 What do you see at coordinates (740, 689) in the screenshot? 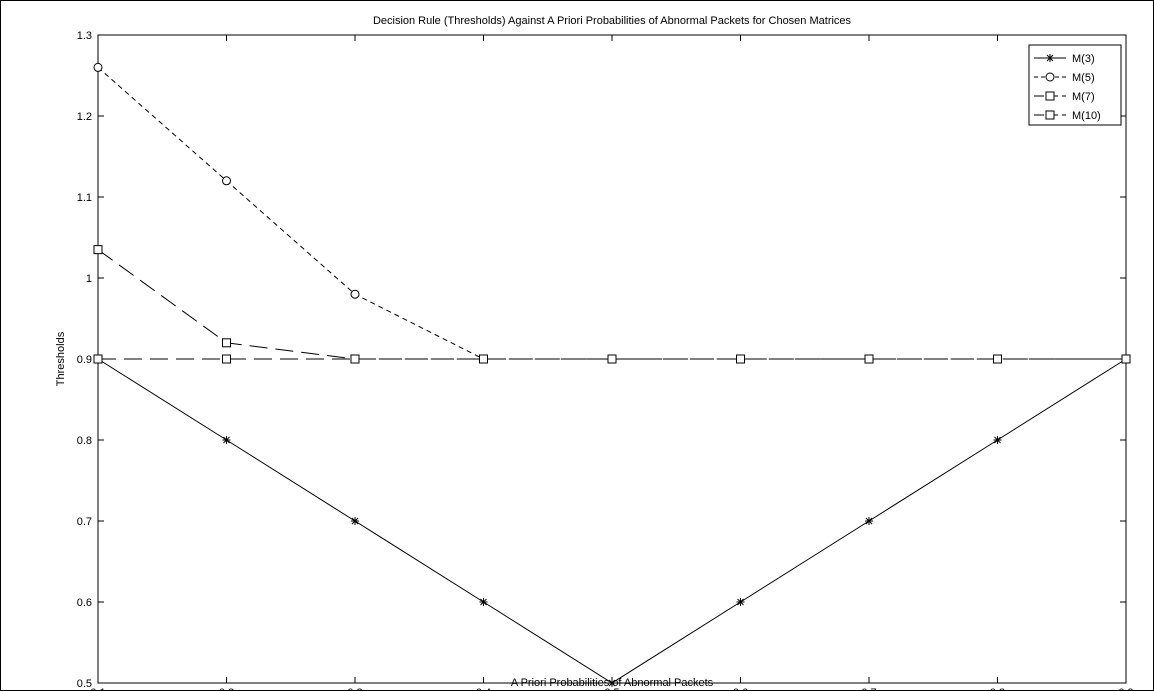
I see `x-tick-label: 0.6` at bounding box center [740, 689].